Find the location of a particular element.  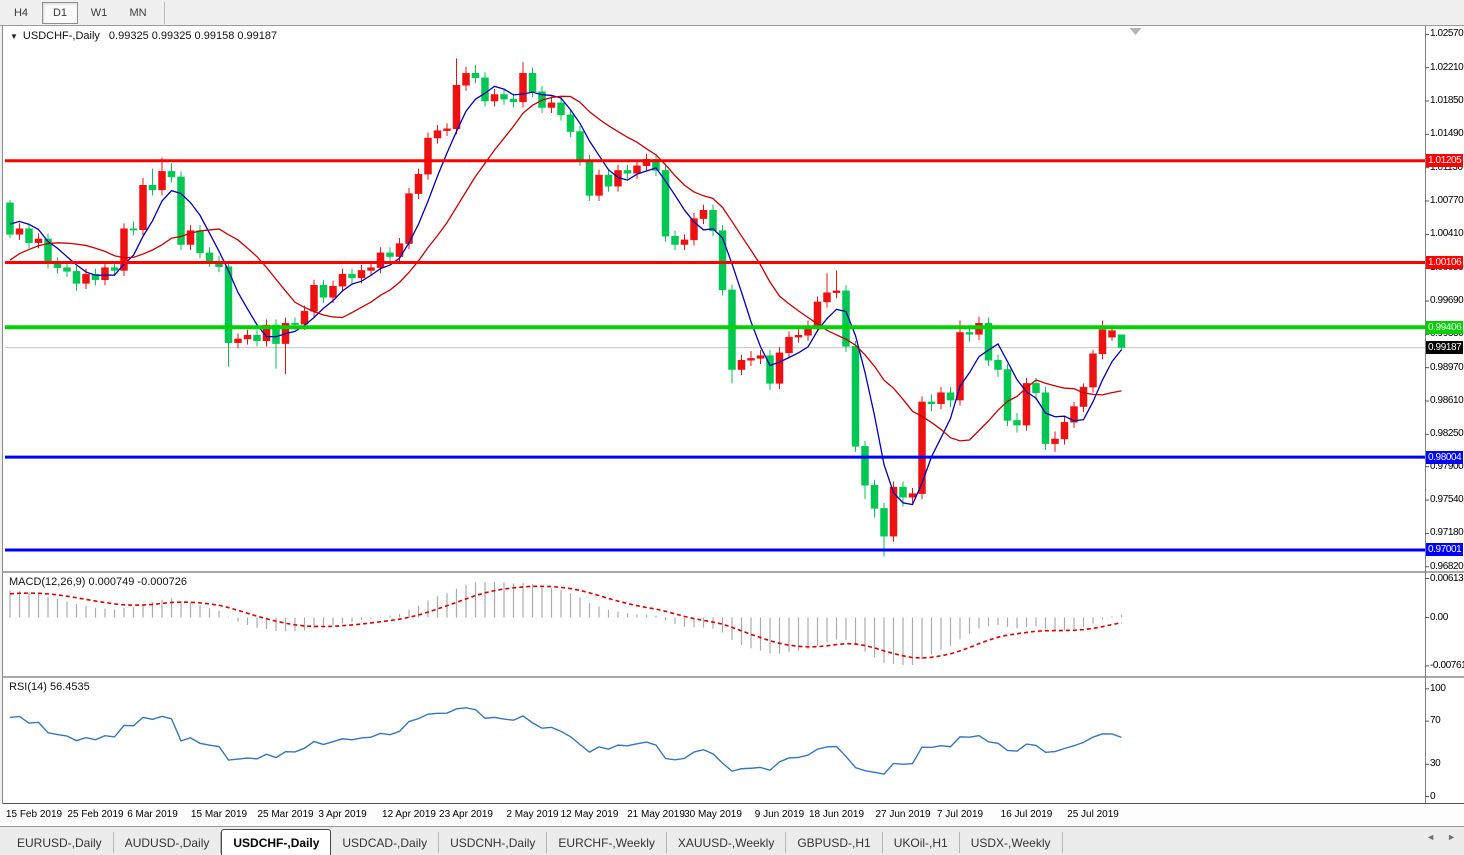

rsi-axis-label: 100 is located at coordinates (1447, 689).